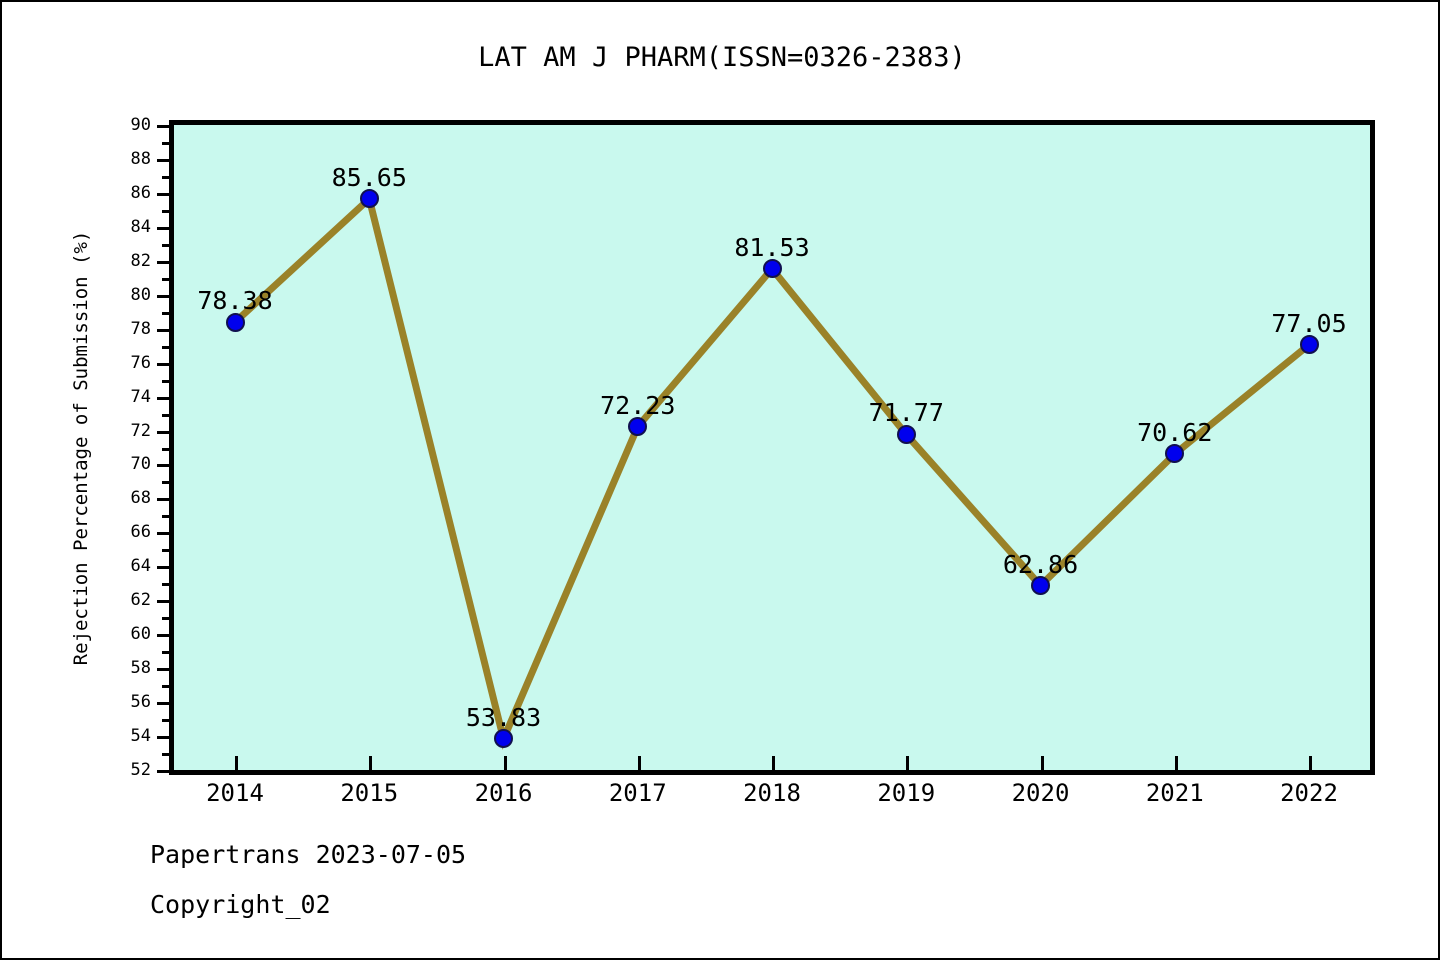 The width and height of the screenshot is (1440, 960). Describe the element at coordinates (369, 177) in the screenshot. I see `data-point-label: 85.65` at that location.